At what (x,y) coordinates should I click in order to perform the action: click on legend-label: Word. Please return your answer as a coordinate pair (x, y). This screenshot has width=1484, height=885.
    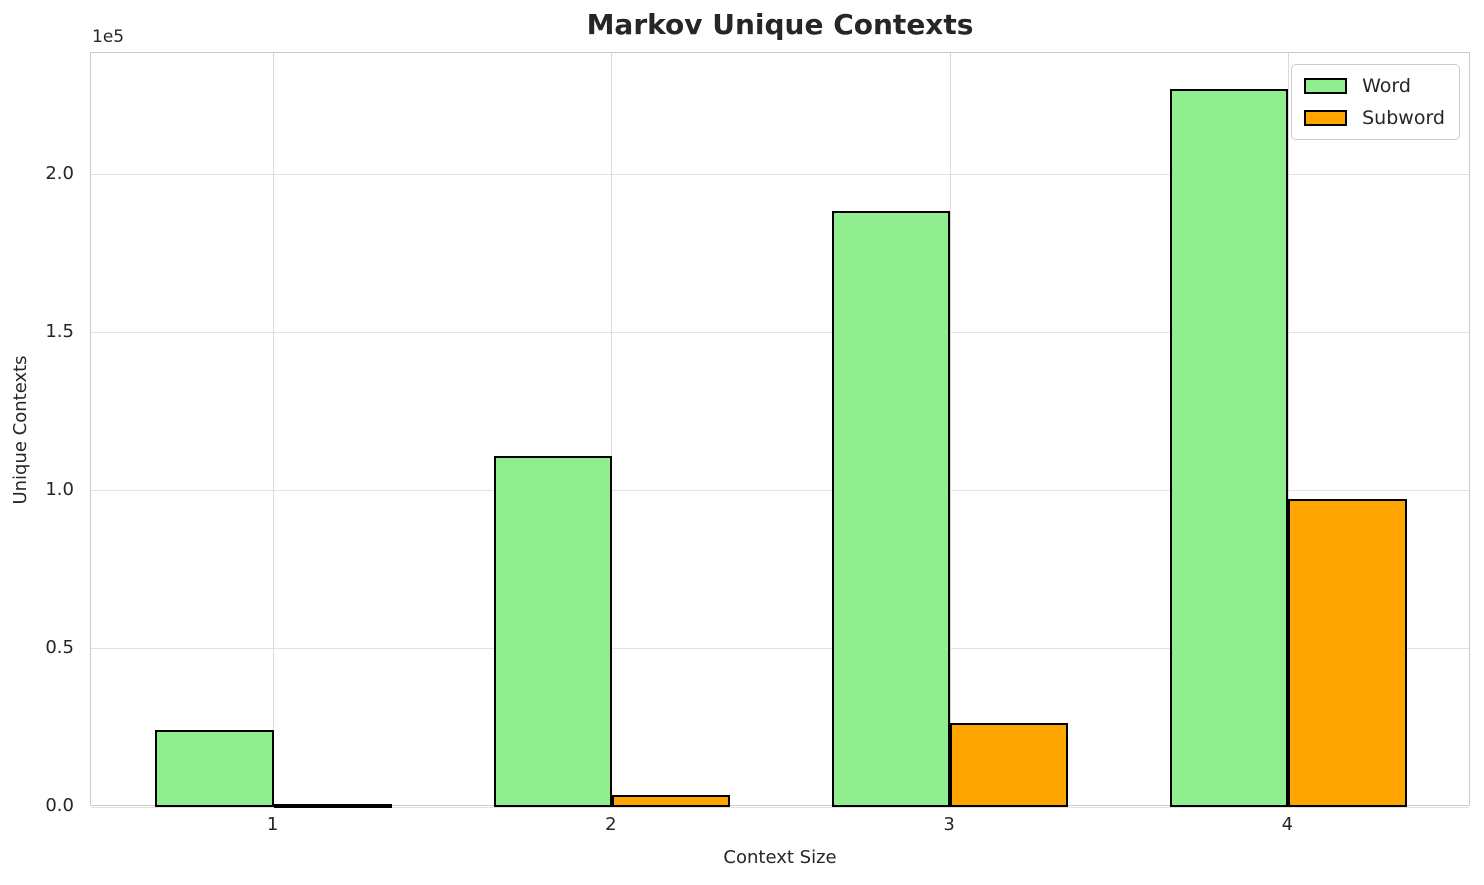
    Looking at the image, I should click on (1386, 86).